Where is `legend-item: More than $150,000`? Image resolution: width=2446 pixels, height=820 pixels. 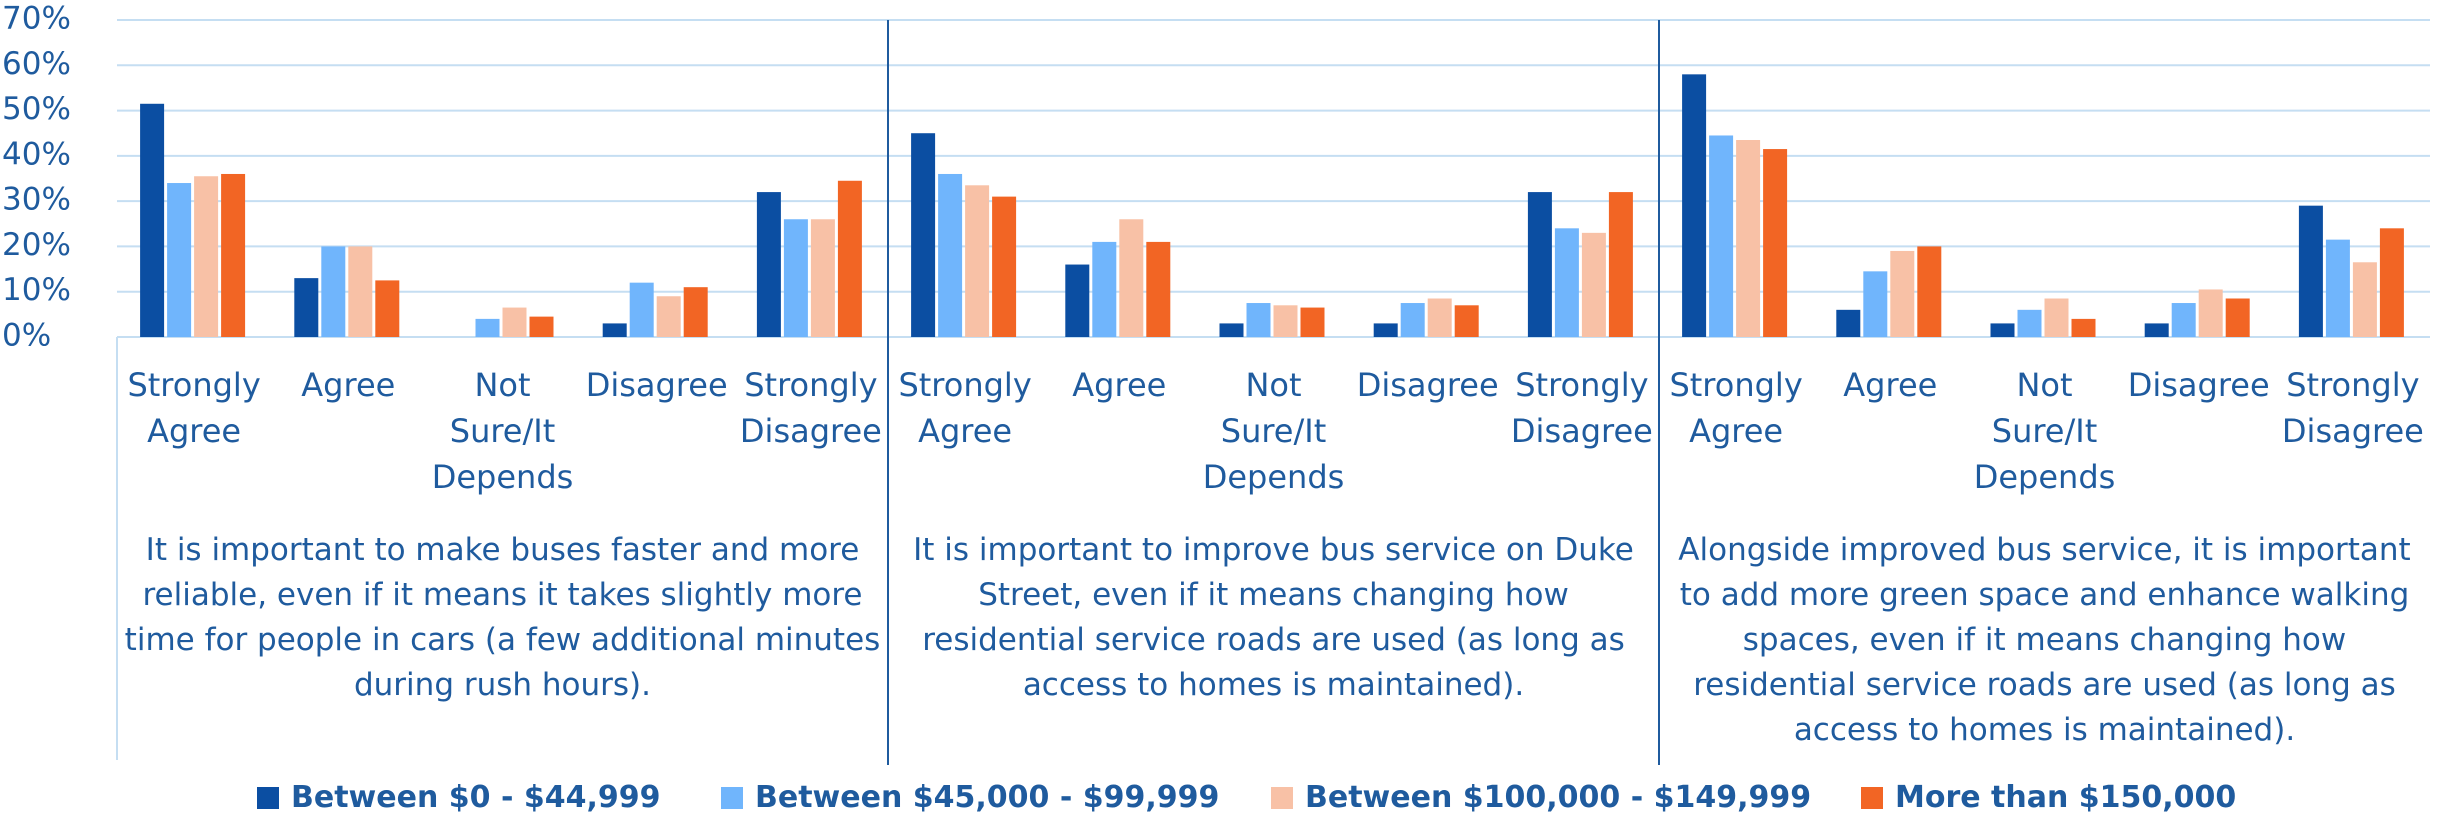 legend-item: More than $150,000 is located at coordinates (2048, 797).